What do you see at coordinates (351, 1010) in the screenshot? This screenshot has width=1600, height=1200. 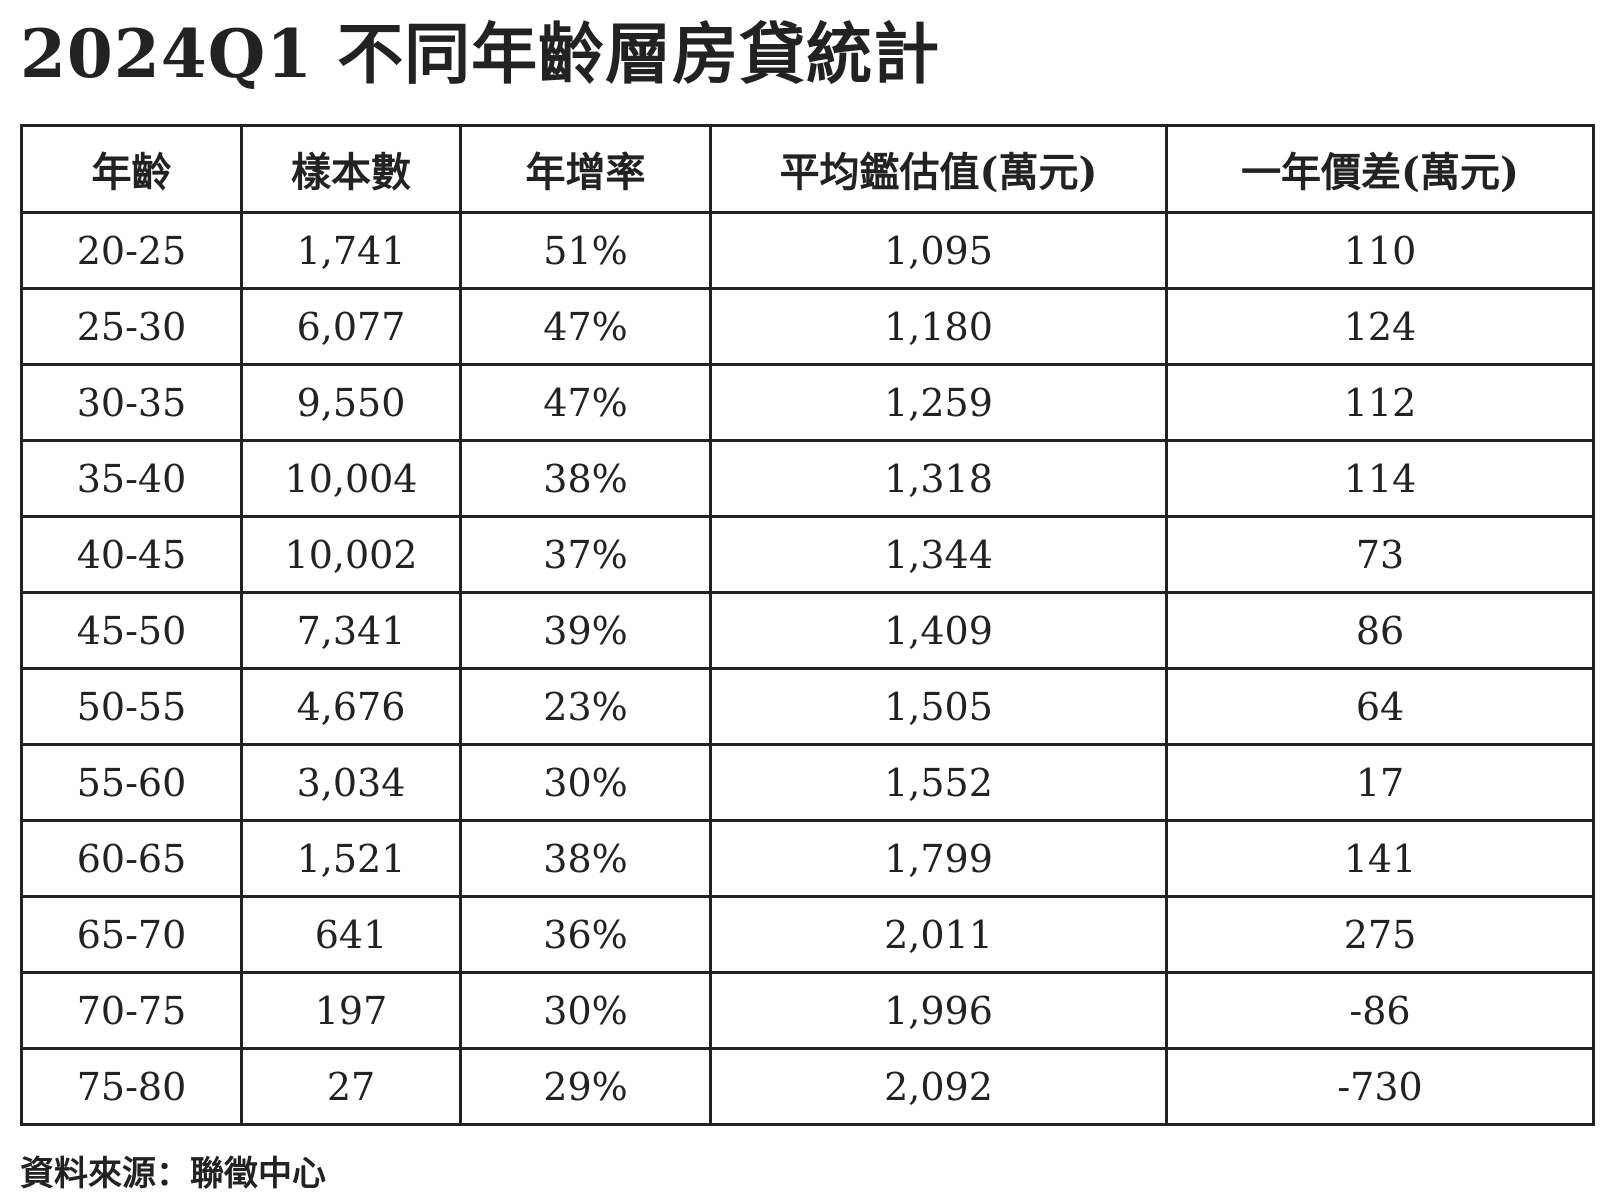 I see `cell-sample-count: 197` at bounding box center [351, 1010].